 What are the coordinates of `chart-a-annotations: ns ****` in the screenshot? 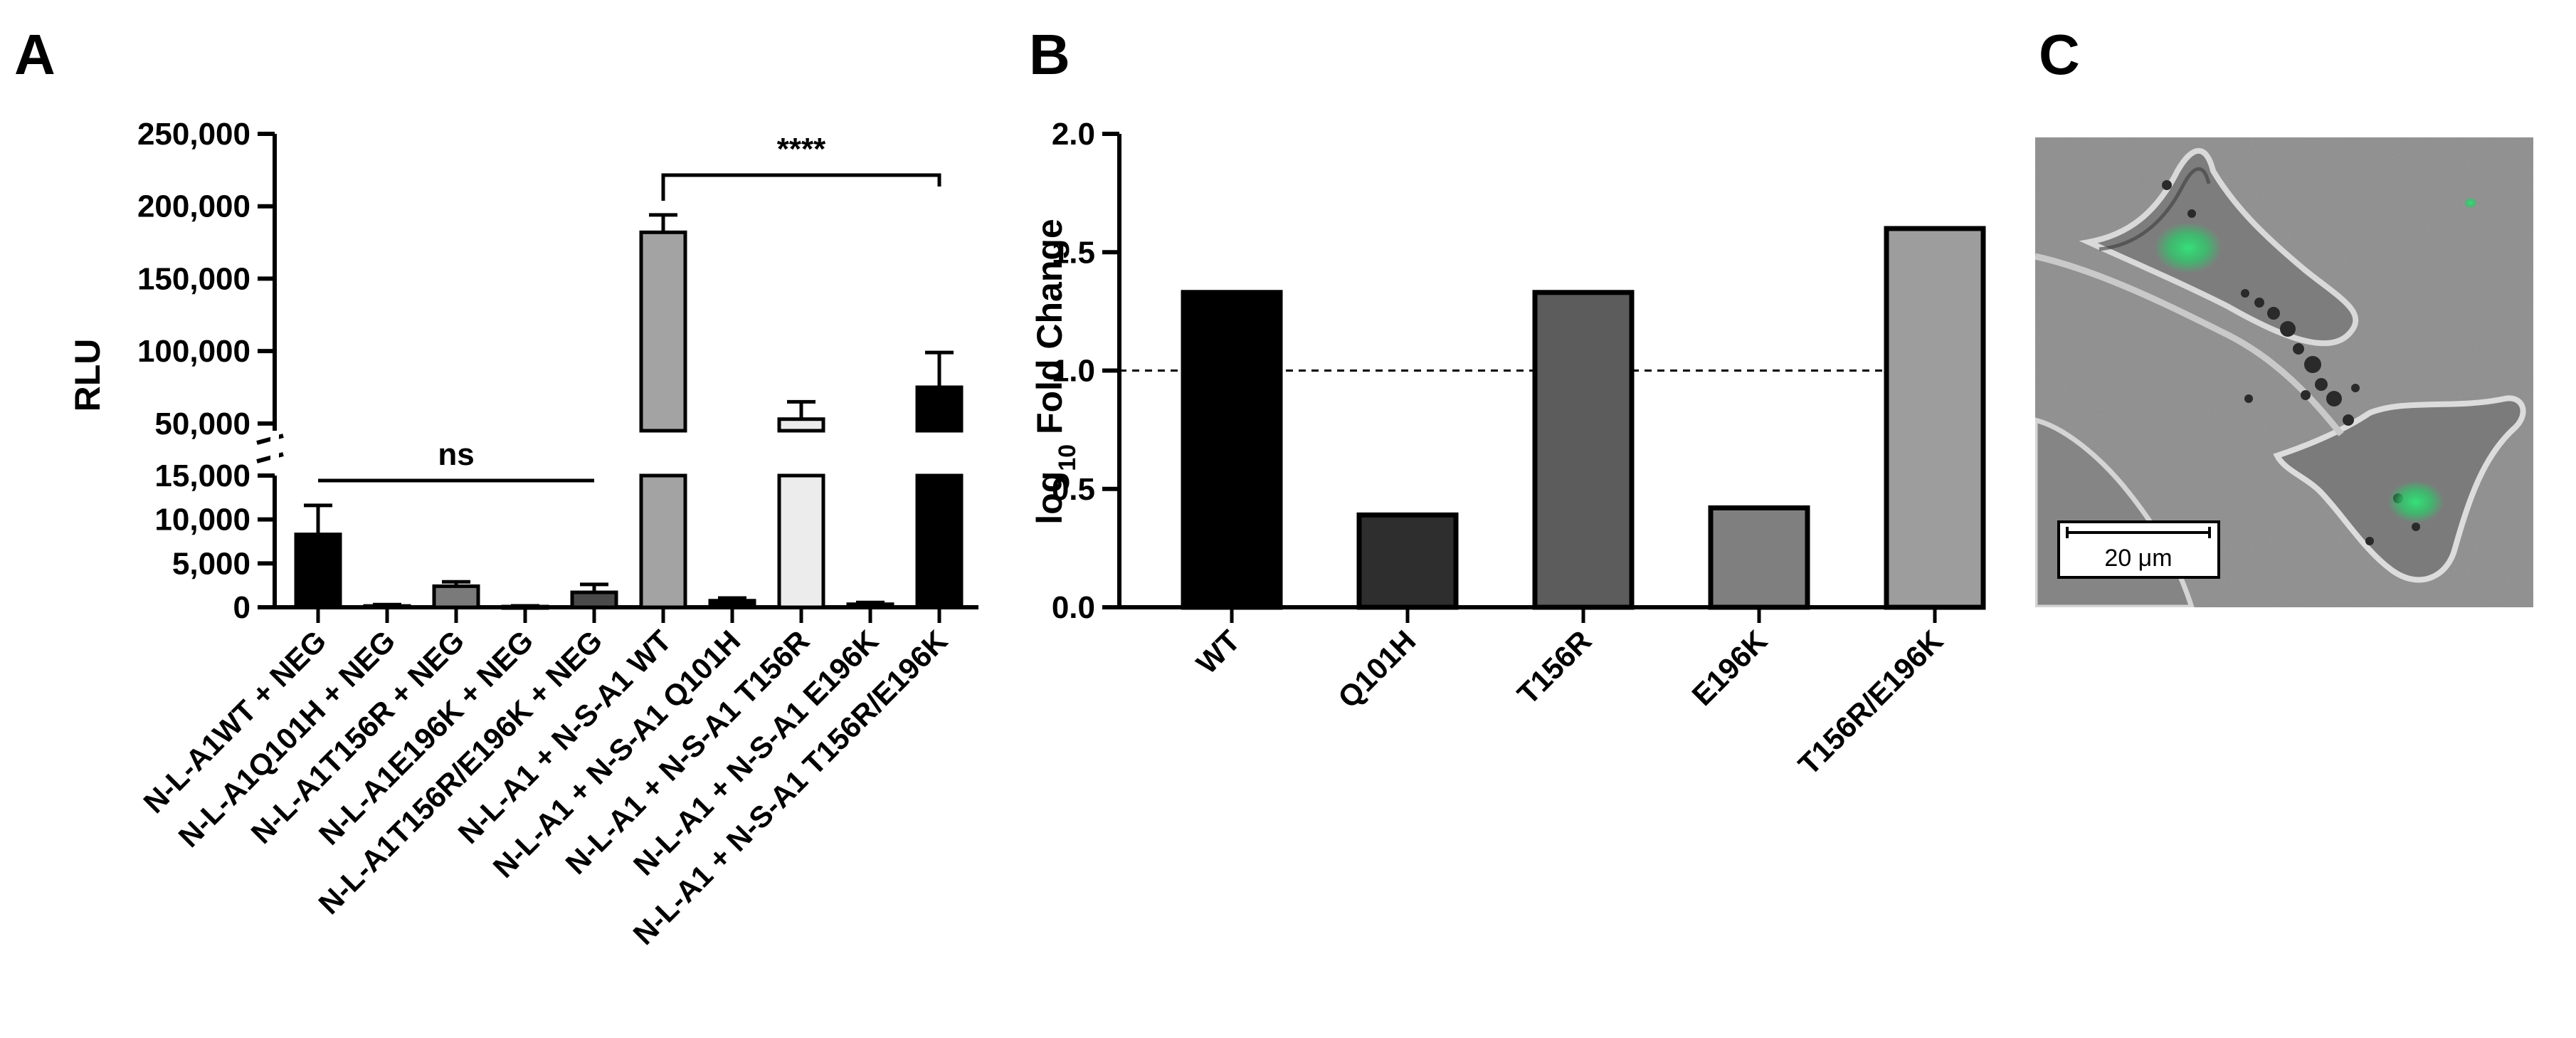 It's located at (629, 307).